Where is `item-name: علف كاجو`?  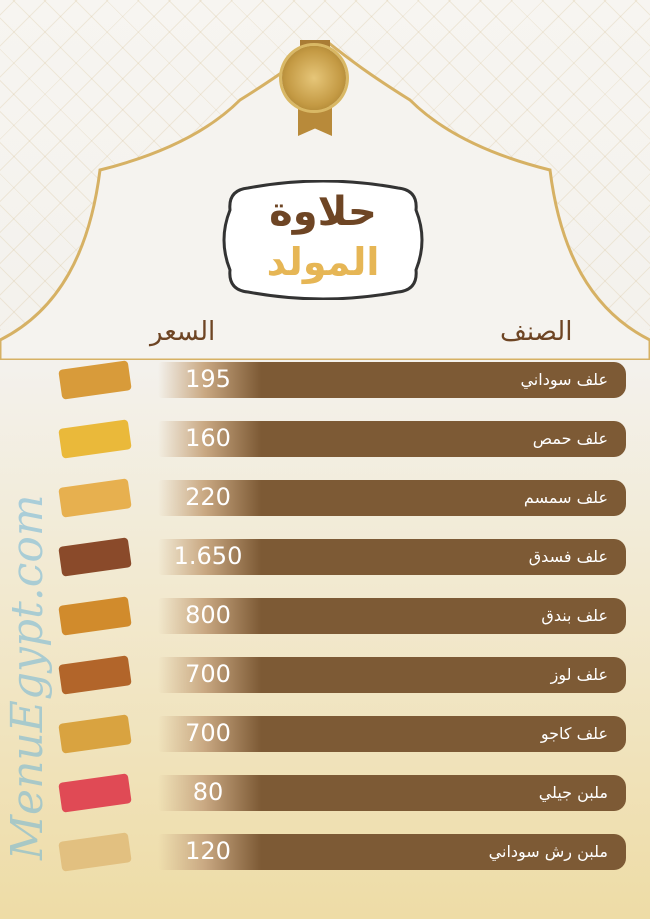
item-name: علف كاجو is located at coordinates (574, 733).